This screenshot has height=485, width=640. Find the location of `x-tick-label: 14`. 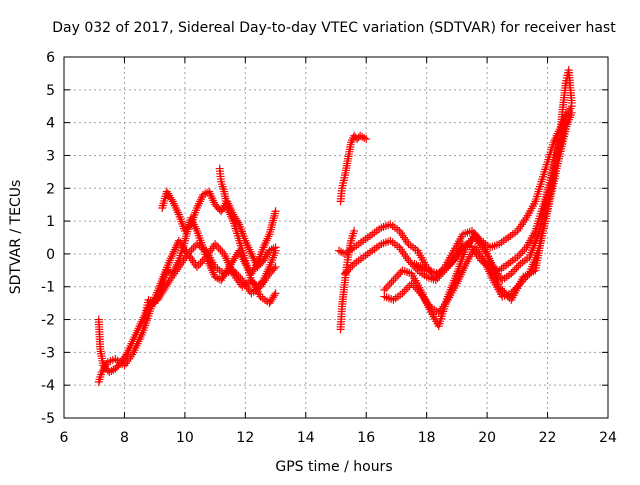

x-tick-label: 14 is located at coordinates (306, 438).